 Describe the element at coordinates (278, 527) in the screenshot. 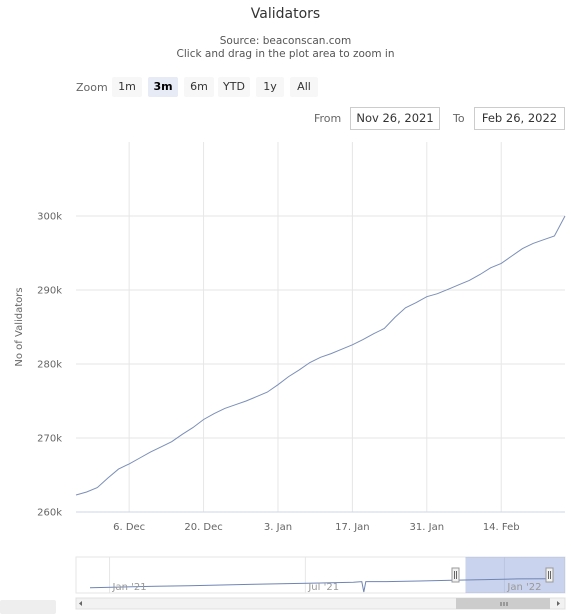

I see `x-tick-label: 3. Jan` at that location.